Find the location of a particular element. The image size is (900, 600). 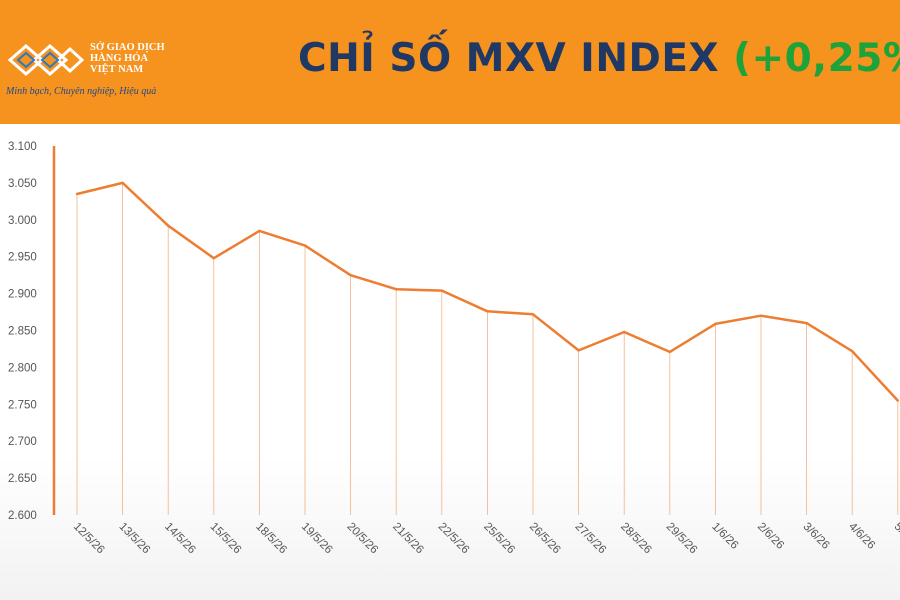

y-tick-label: 2.650 is located at coordinates (22, 479).